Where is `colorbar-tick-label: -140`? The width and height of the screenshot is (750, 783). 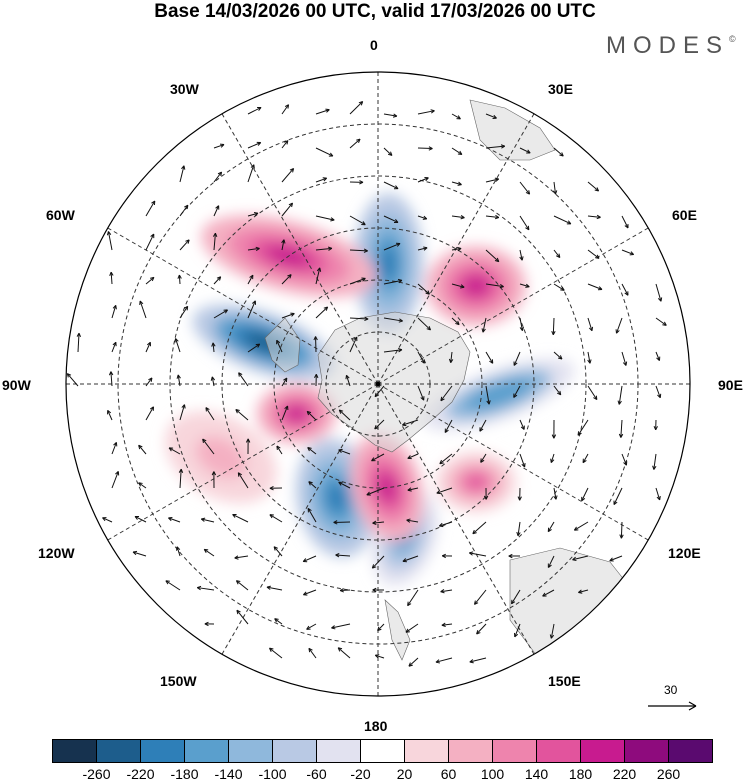
colorbar-tick-label: -140 is located at coordinates (228, 774).